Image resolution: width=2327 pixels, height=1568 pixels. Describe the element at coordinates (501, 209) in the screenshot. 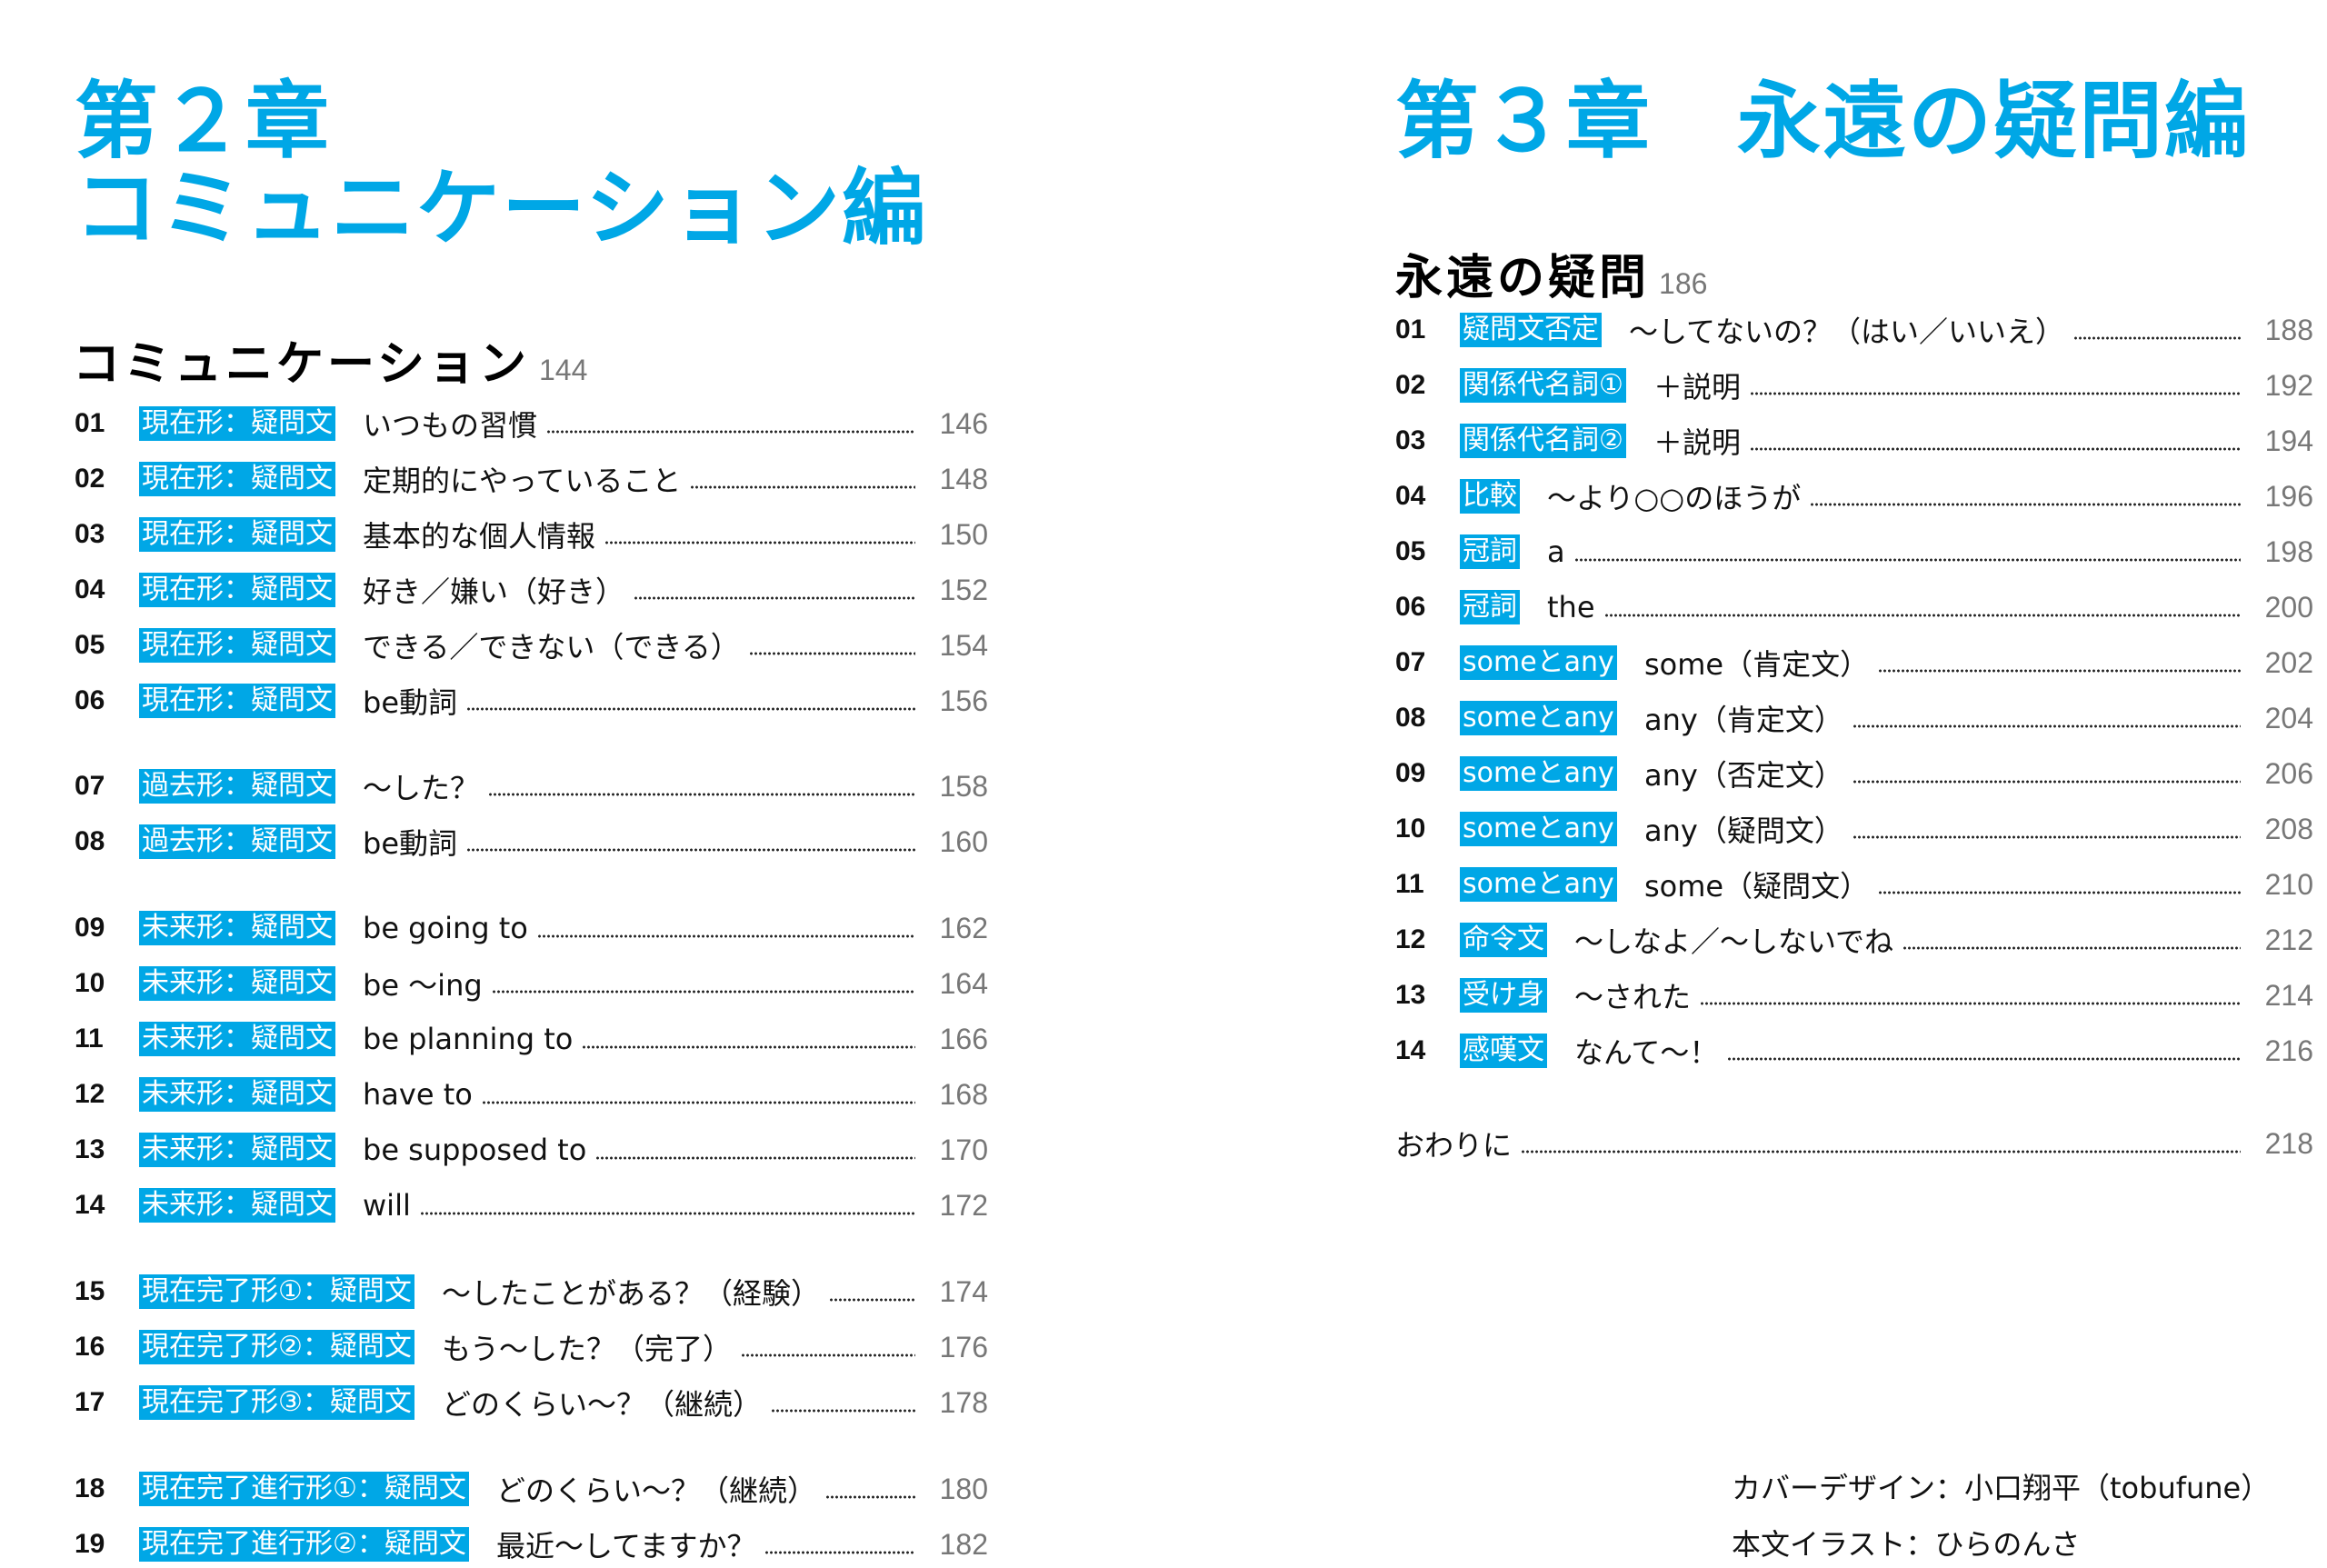

I see `chapter-title-line2: コミュニケーション編` at that location.